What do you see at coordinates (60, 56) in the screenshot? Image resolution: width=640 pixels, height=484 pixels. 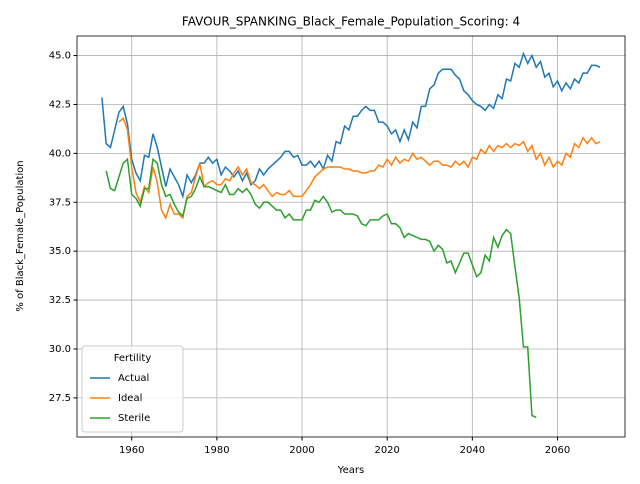 I see `y-tick-label: 45.0` at bounding box center [60, 56].